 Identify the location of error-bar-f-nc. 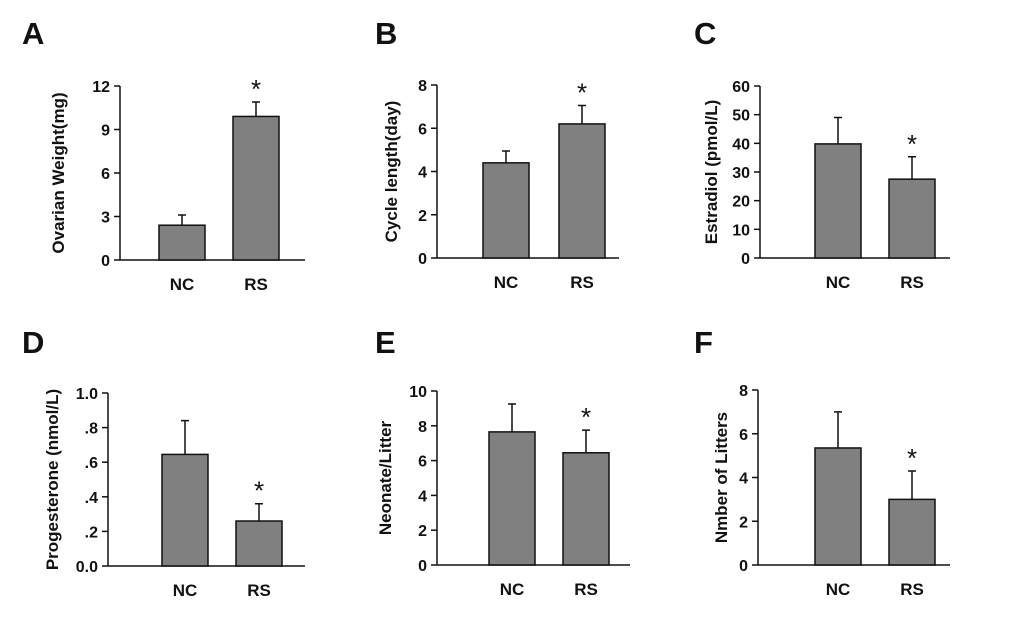
(838, 429).